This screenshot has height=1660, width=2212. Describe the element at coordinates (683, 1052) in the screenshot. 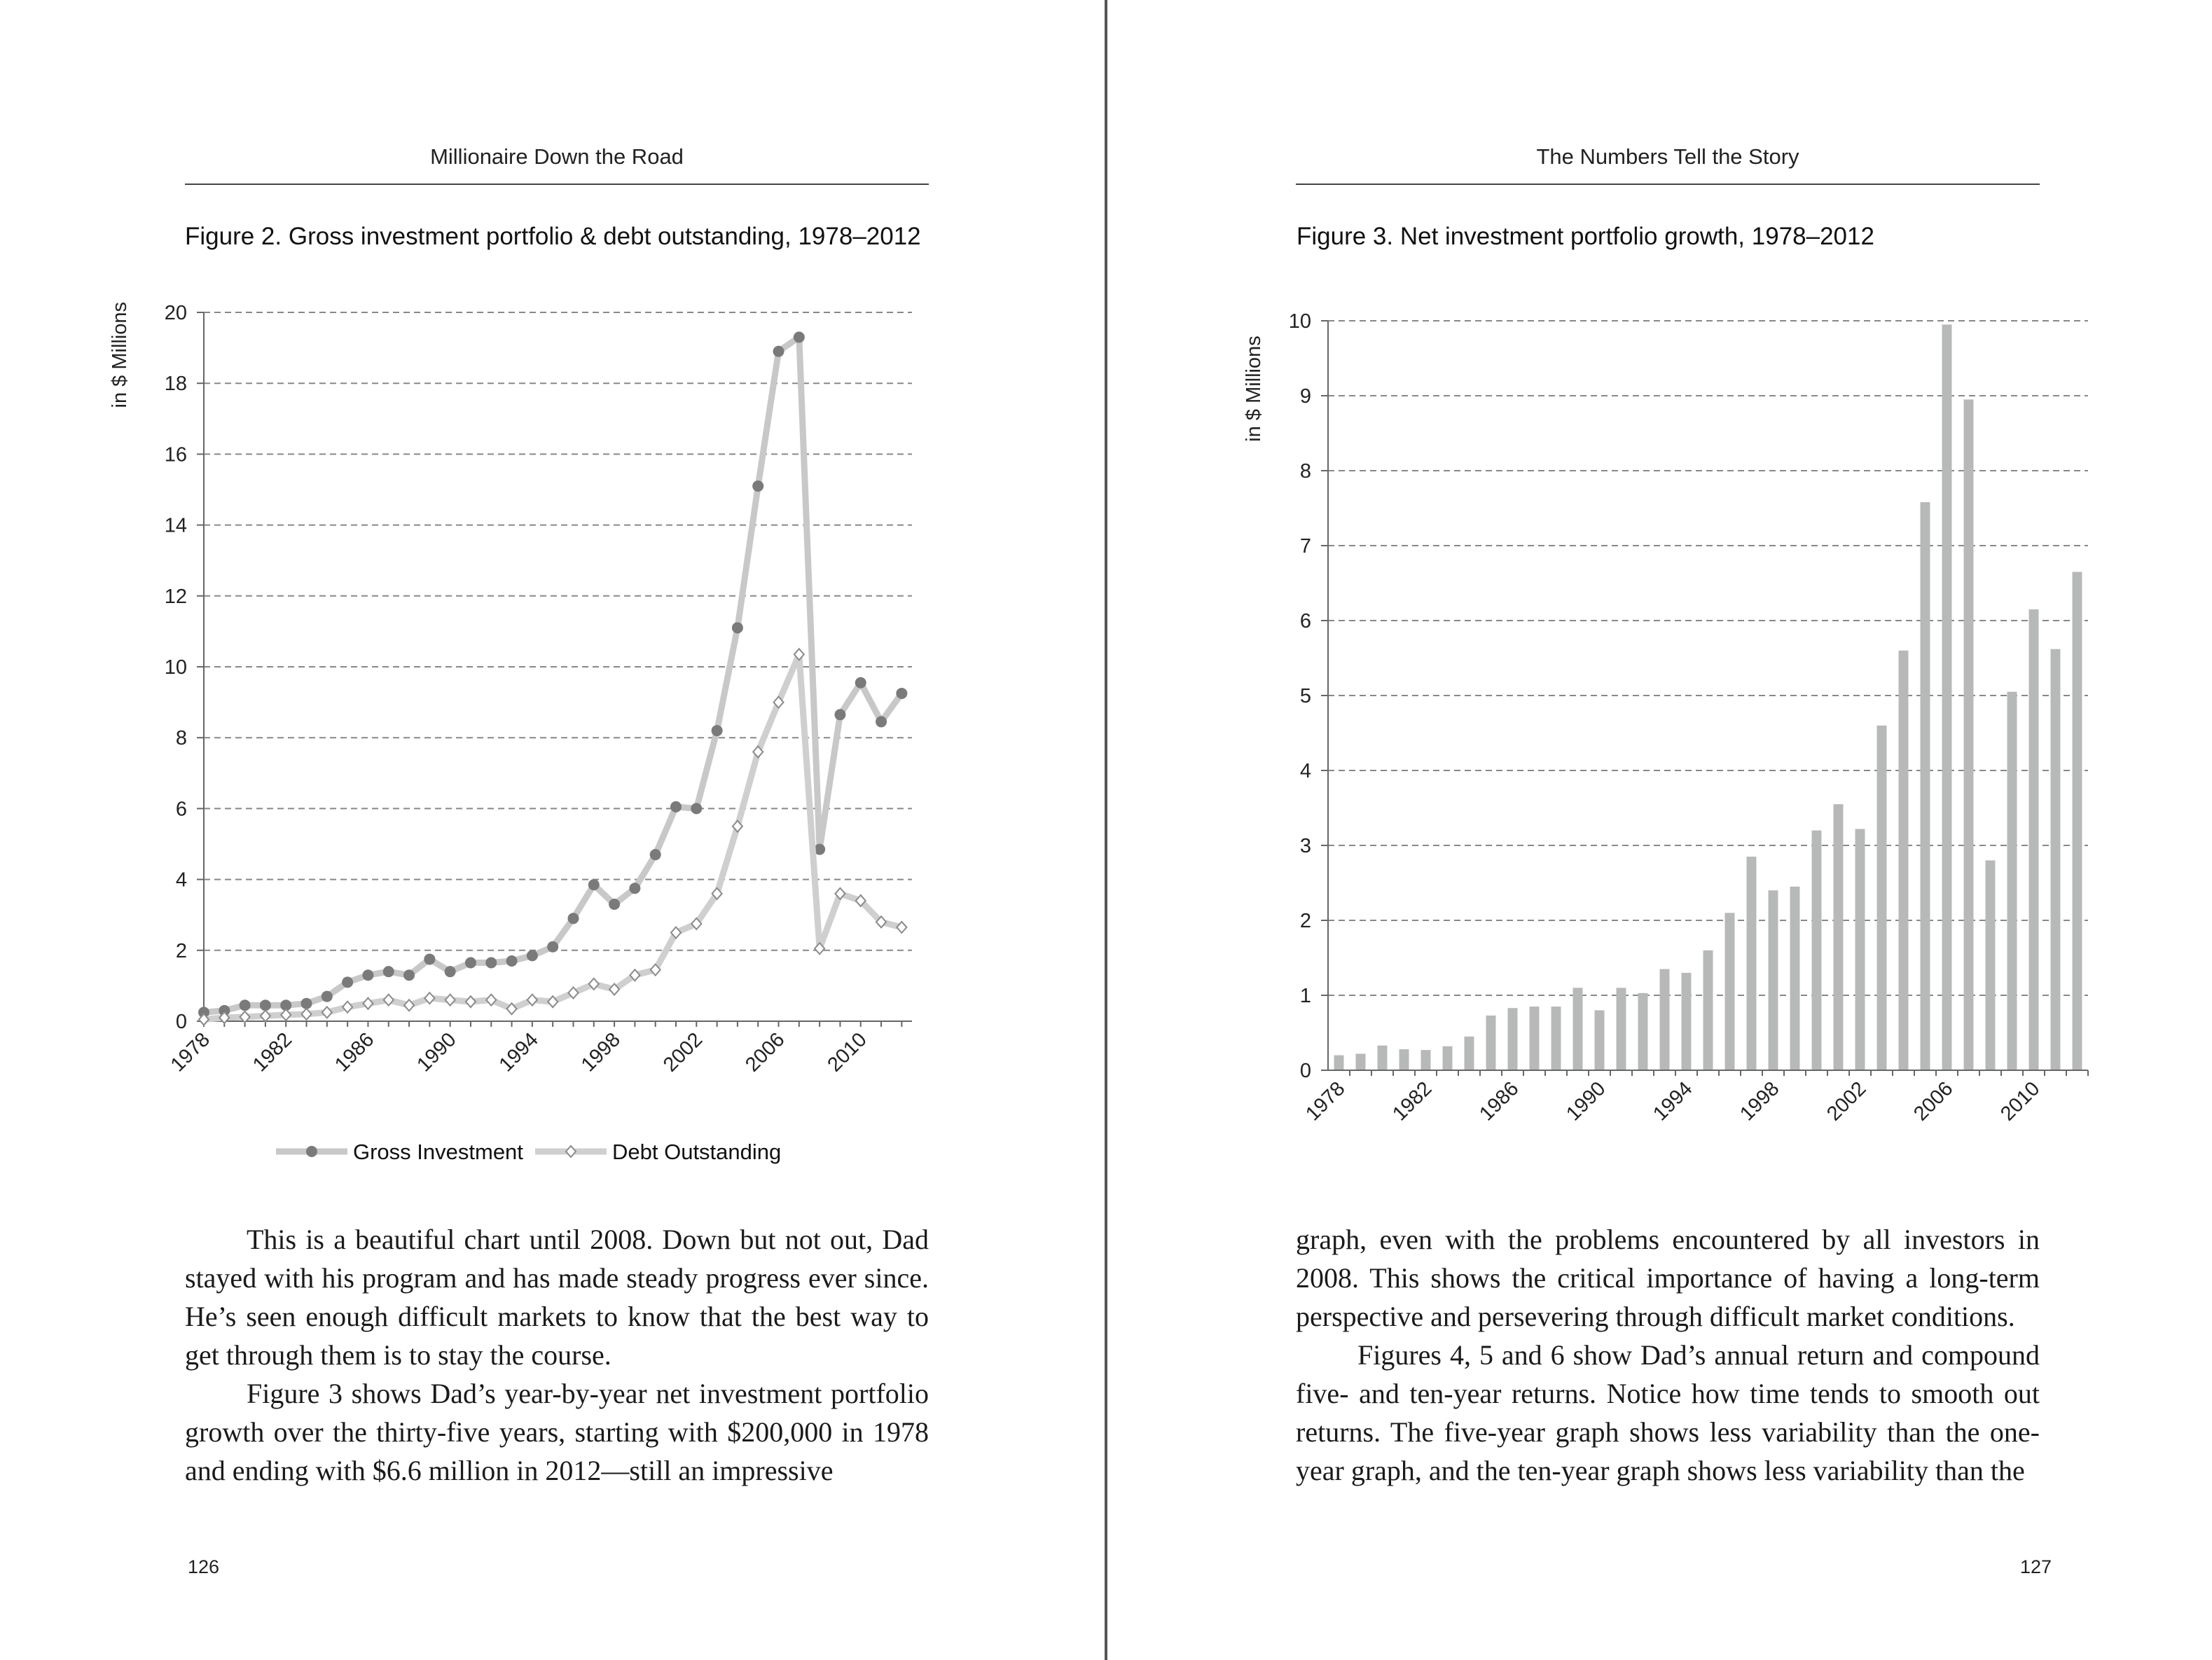

I see `x-tick-label: 2002` at that location.